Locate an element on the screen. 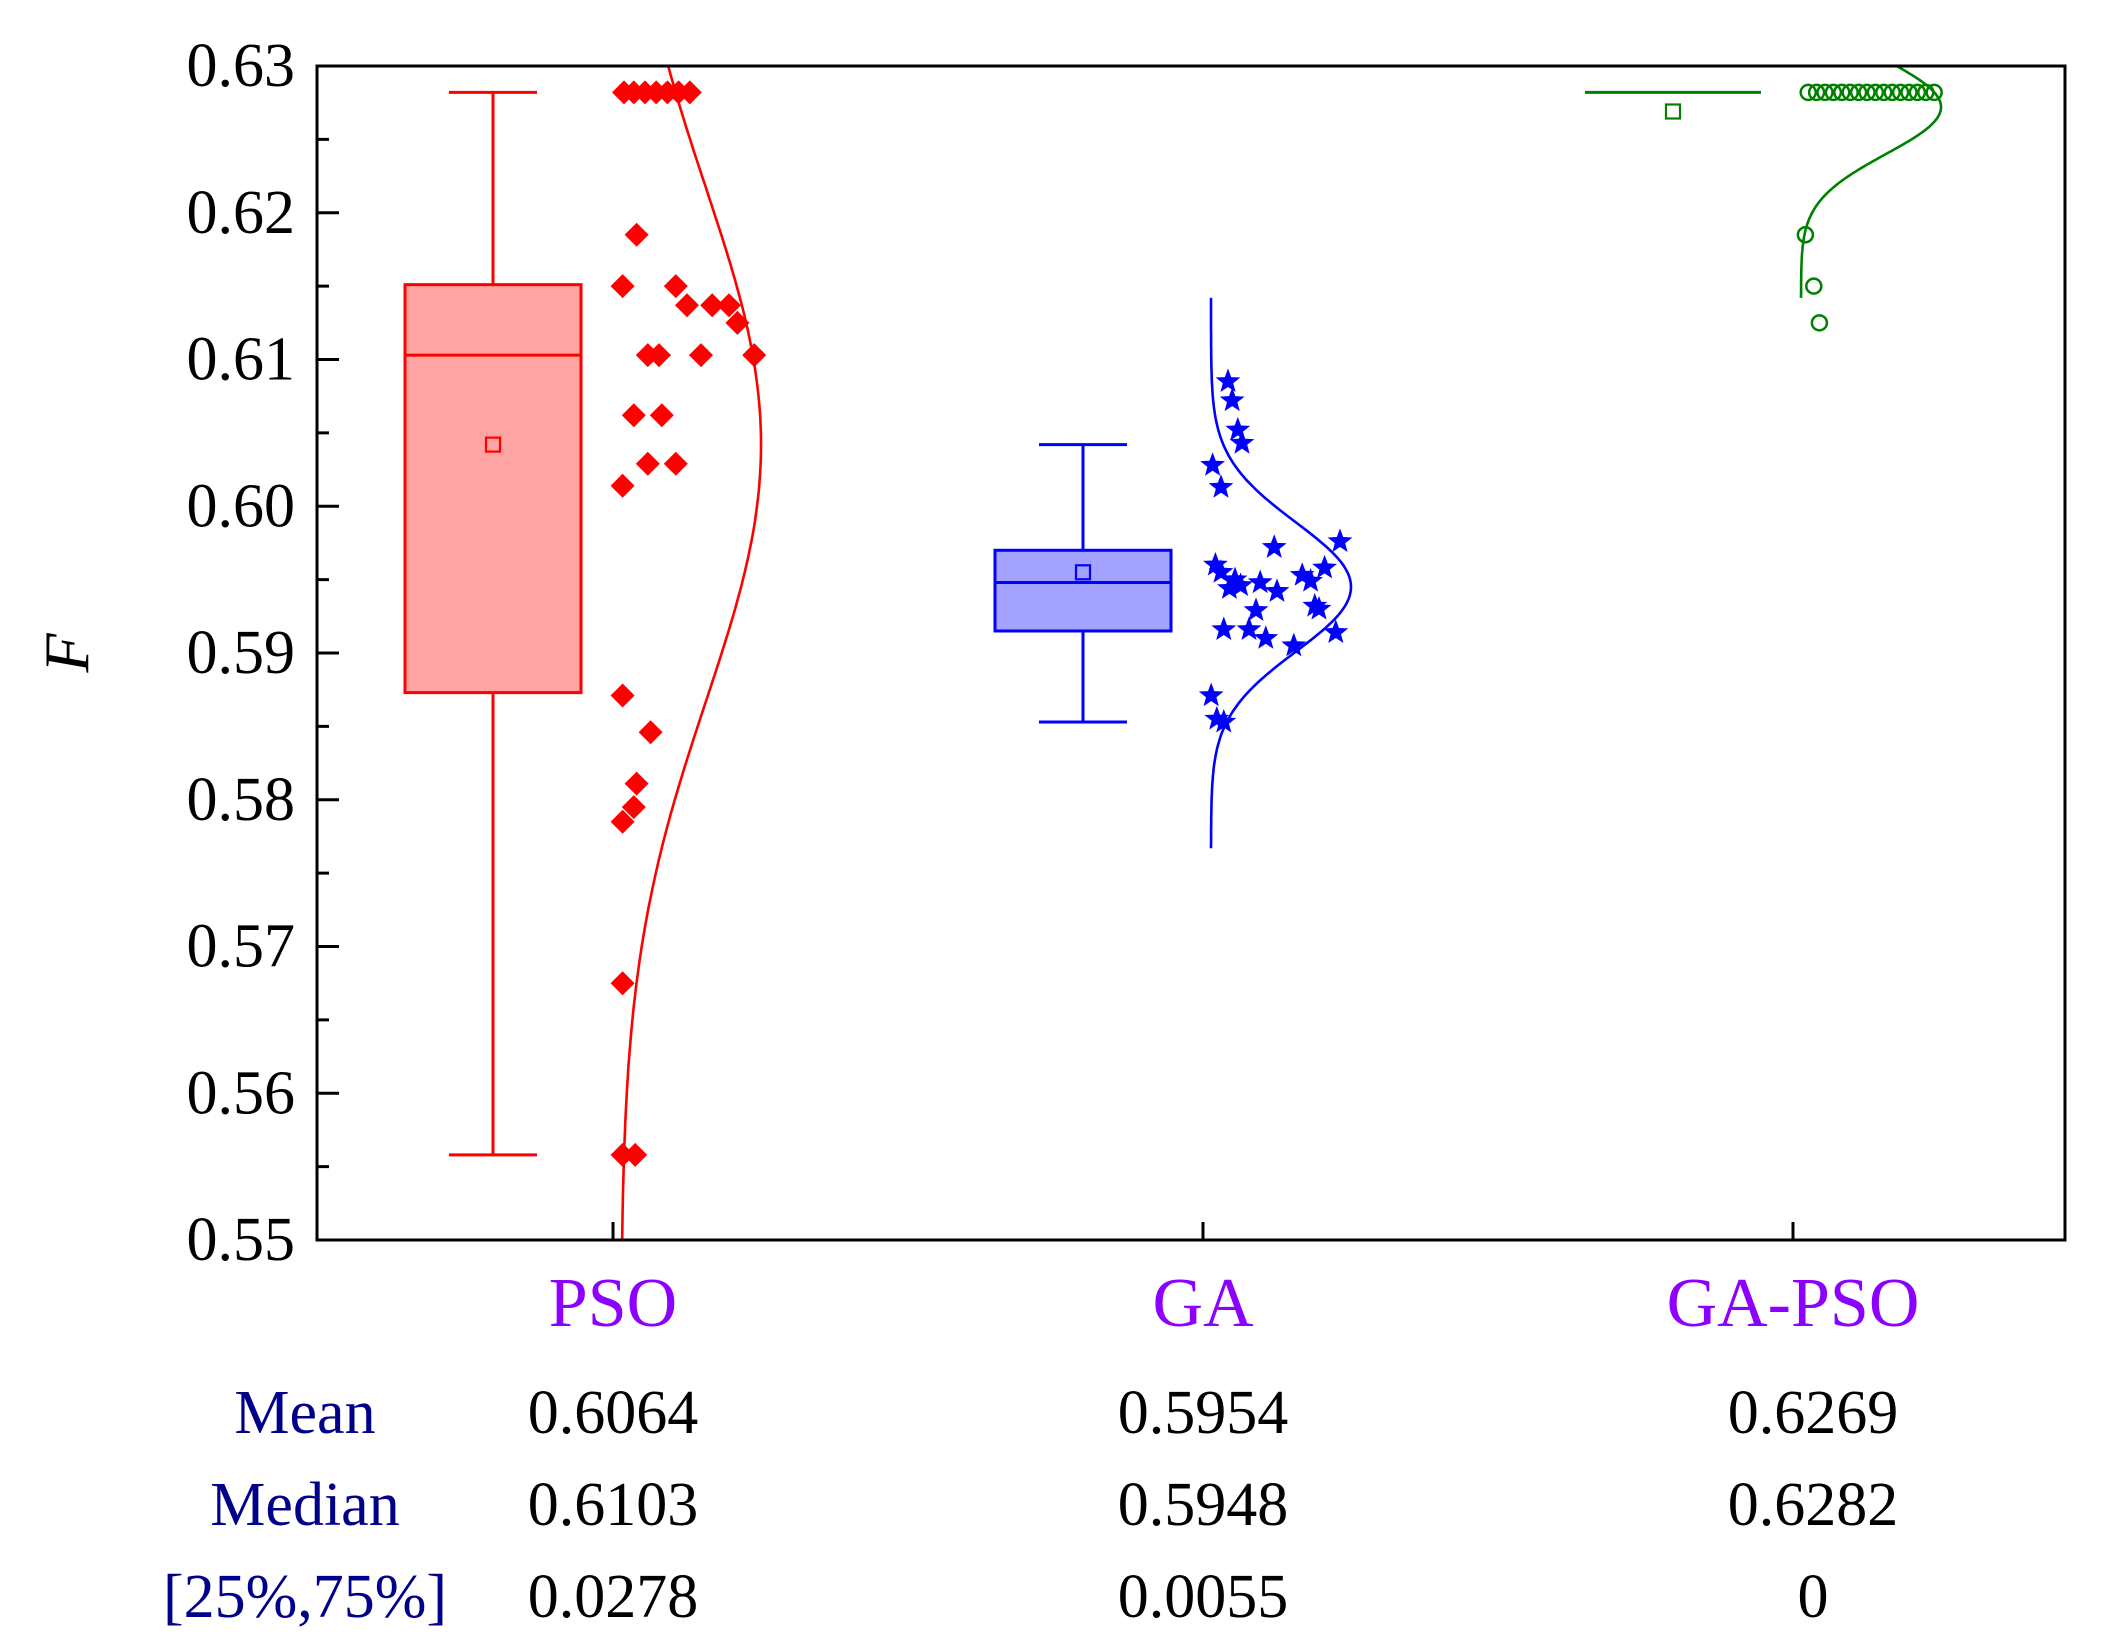  category-label: GA-PSO is located at coordinates (1793, 1303).